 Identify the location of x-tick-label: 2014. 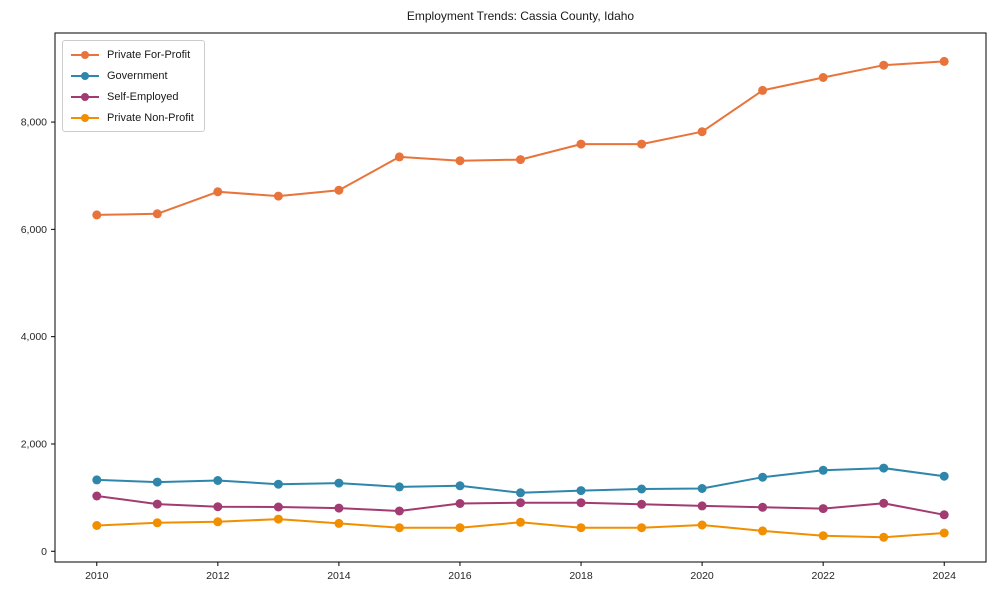
(339, 576).